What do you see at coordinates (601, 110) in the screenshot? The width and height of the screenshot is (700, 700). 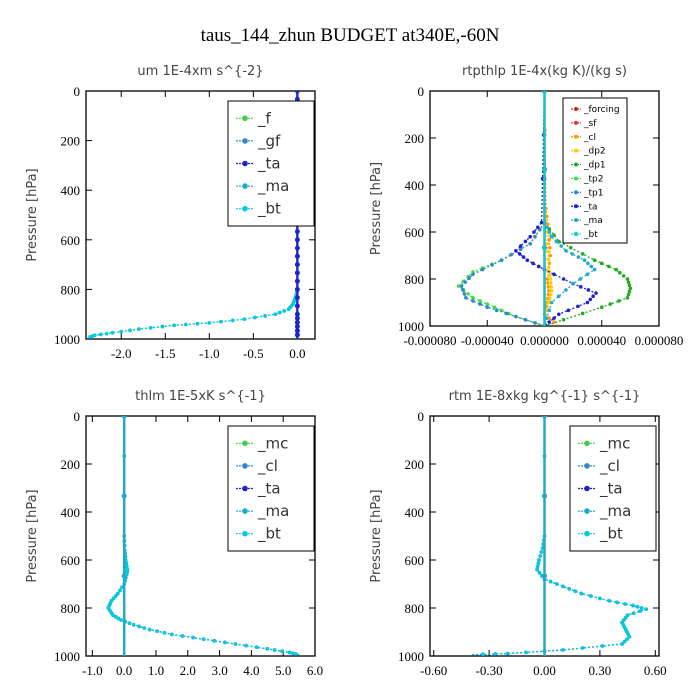 I see `legend-label: _forcing` at bounding box center [601, 110].